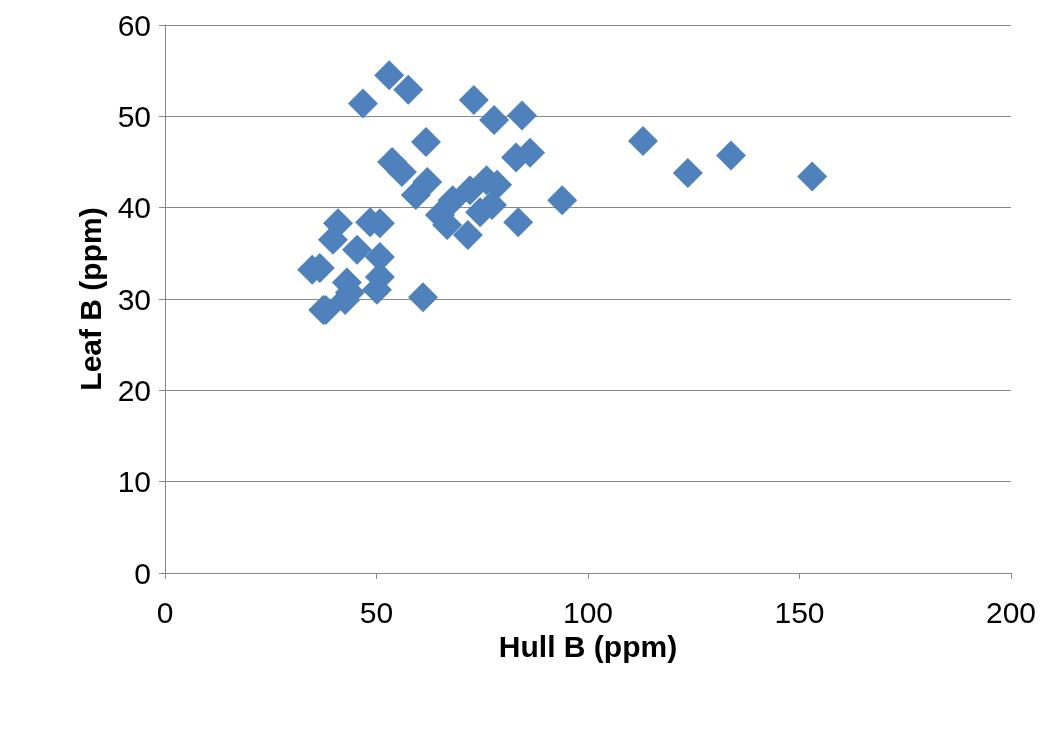  I want to click on y-tick-label: 0, so click(142, 573).